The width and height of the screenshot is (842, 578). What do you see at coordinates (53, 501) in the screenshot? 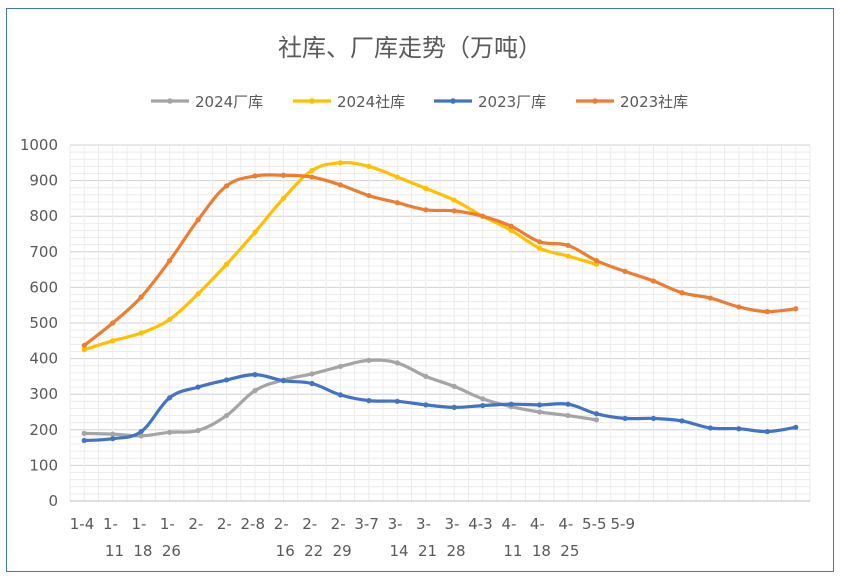
I see `y-tick-label: 0` at bounding box center [53, 501].